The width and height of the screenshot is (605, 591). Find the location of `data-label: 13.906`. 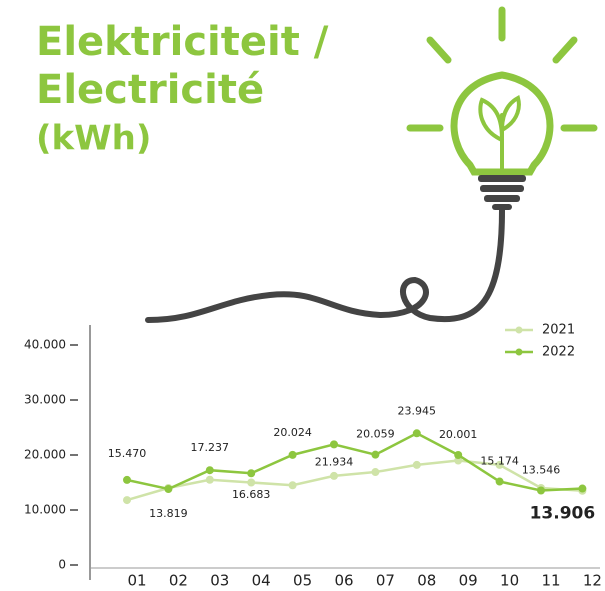

data-label: 13.906 is located at coordinates (563, 514).